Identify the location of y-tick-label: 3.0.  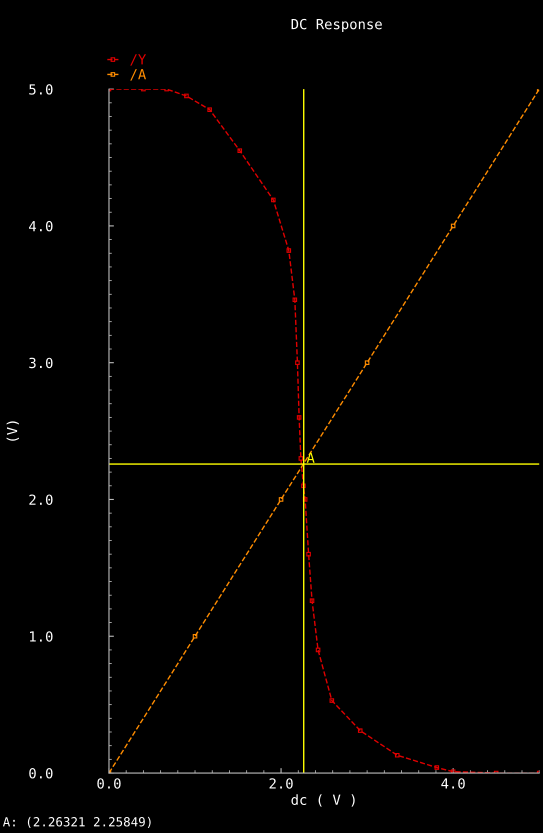
(41, 363).